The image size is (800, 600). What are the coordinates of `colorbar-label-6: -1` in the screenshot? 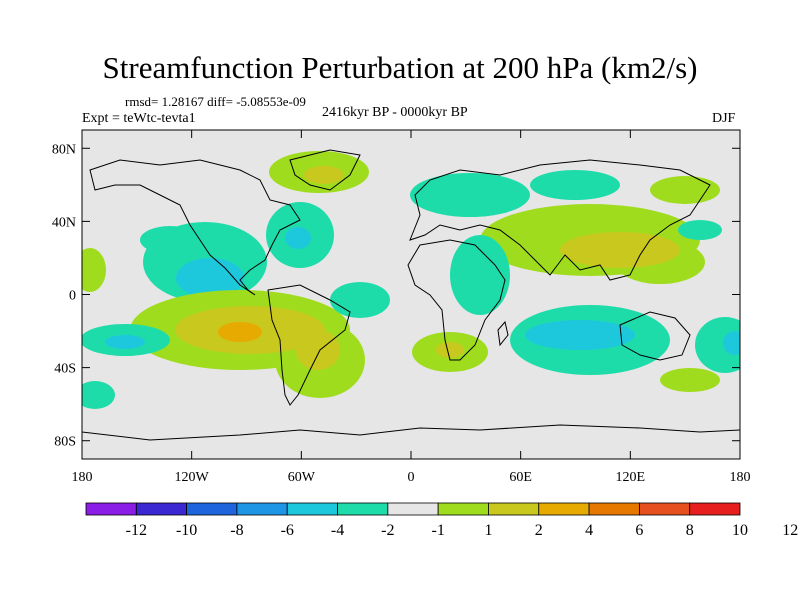 It's located at (437, 530).